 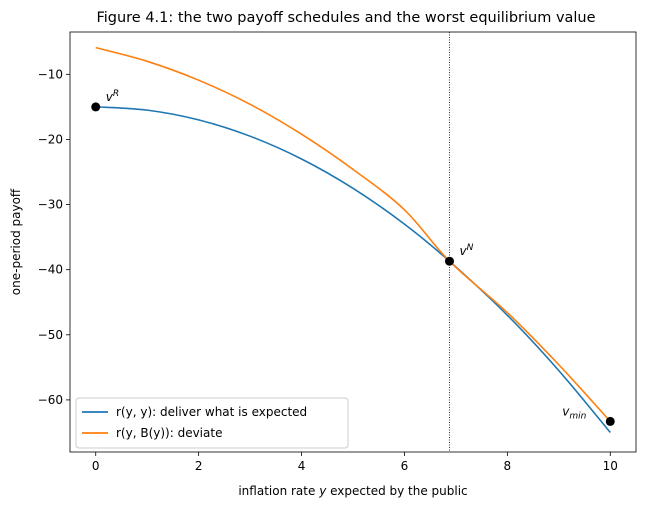 What do you see at coordinates (112, 96) in the screenshot?
I see `point-label: vR` at bounding box center [112, 96].